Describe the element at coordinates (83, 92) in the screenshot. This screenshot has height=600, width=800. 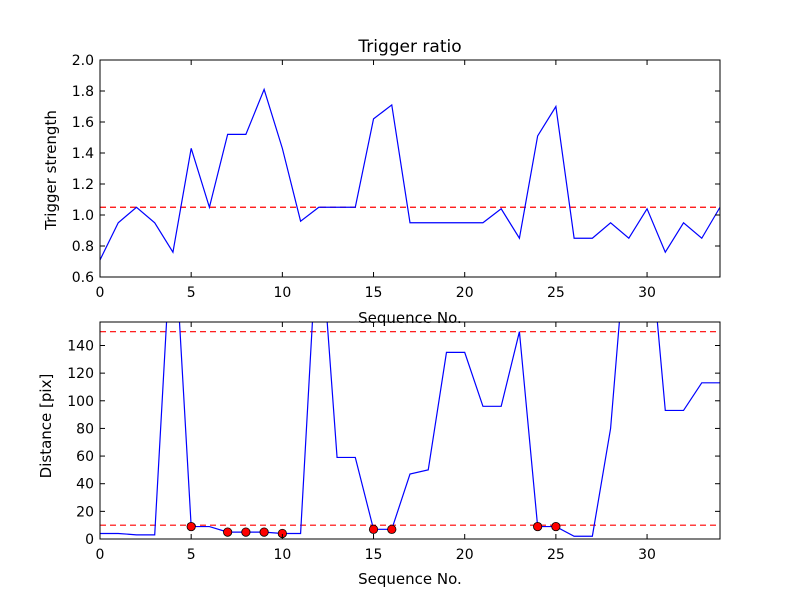
I see `y-tick-label: 1.8` at that location.